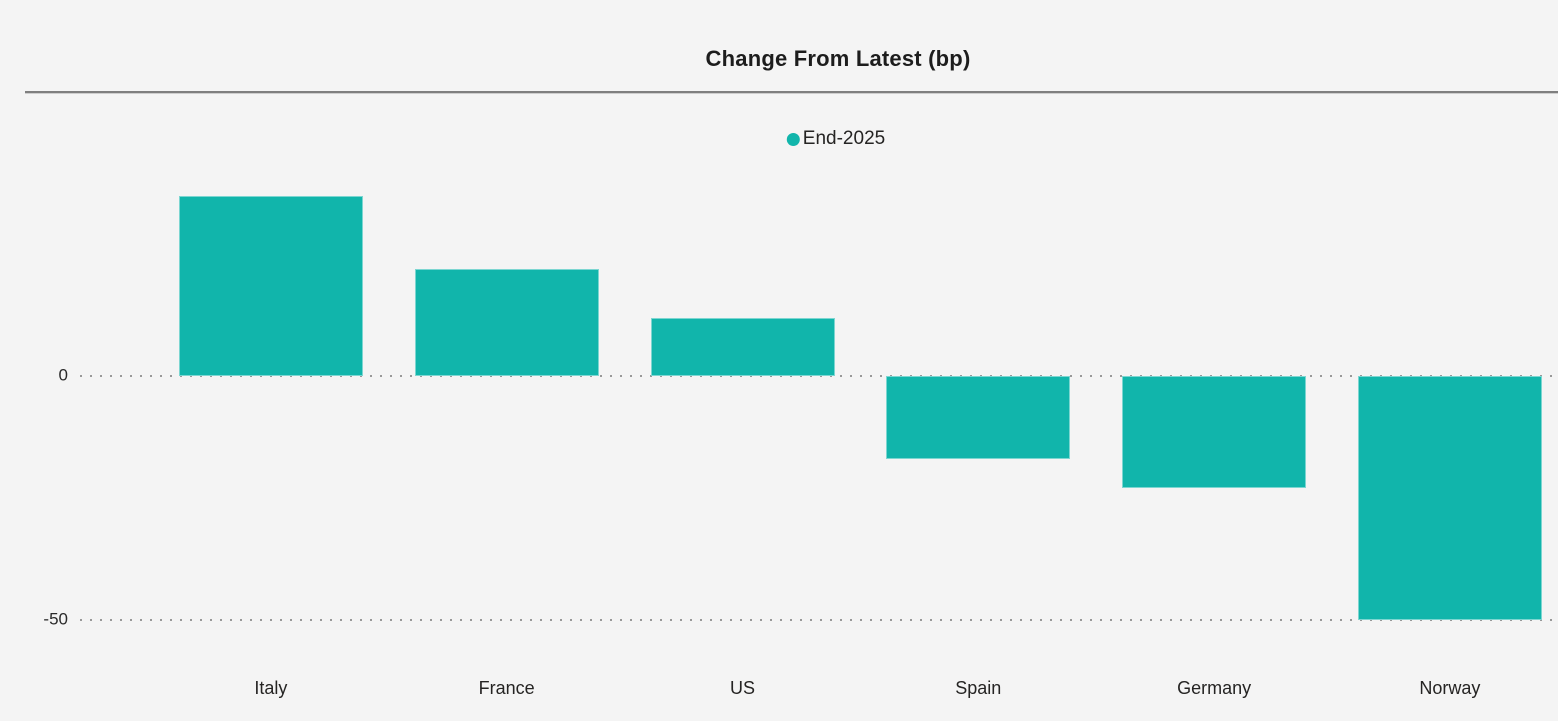 The image size is (1558, 721). Describe the element at coordinates (791, 92) in the screenshot. I see `title-separator` at that location.